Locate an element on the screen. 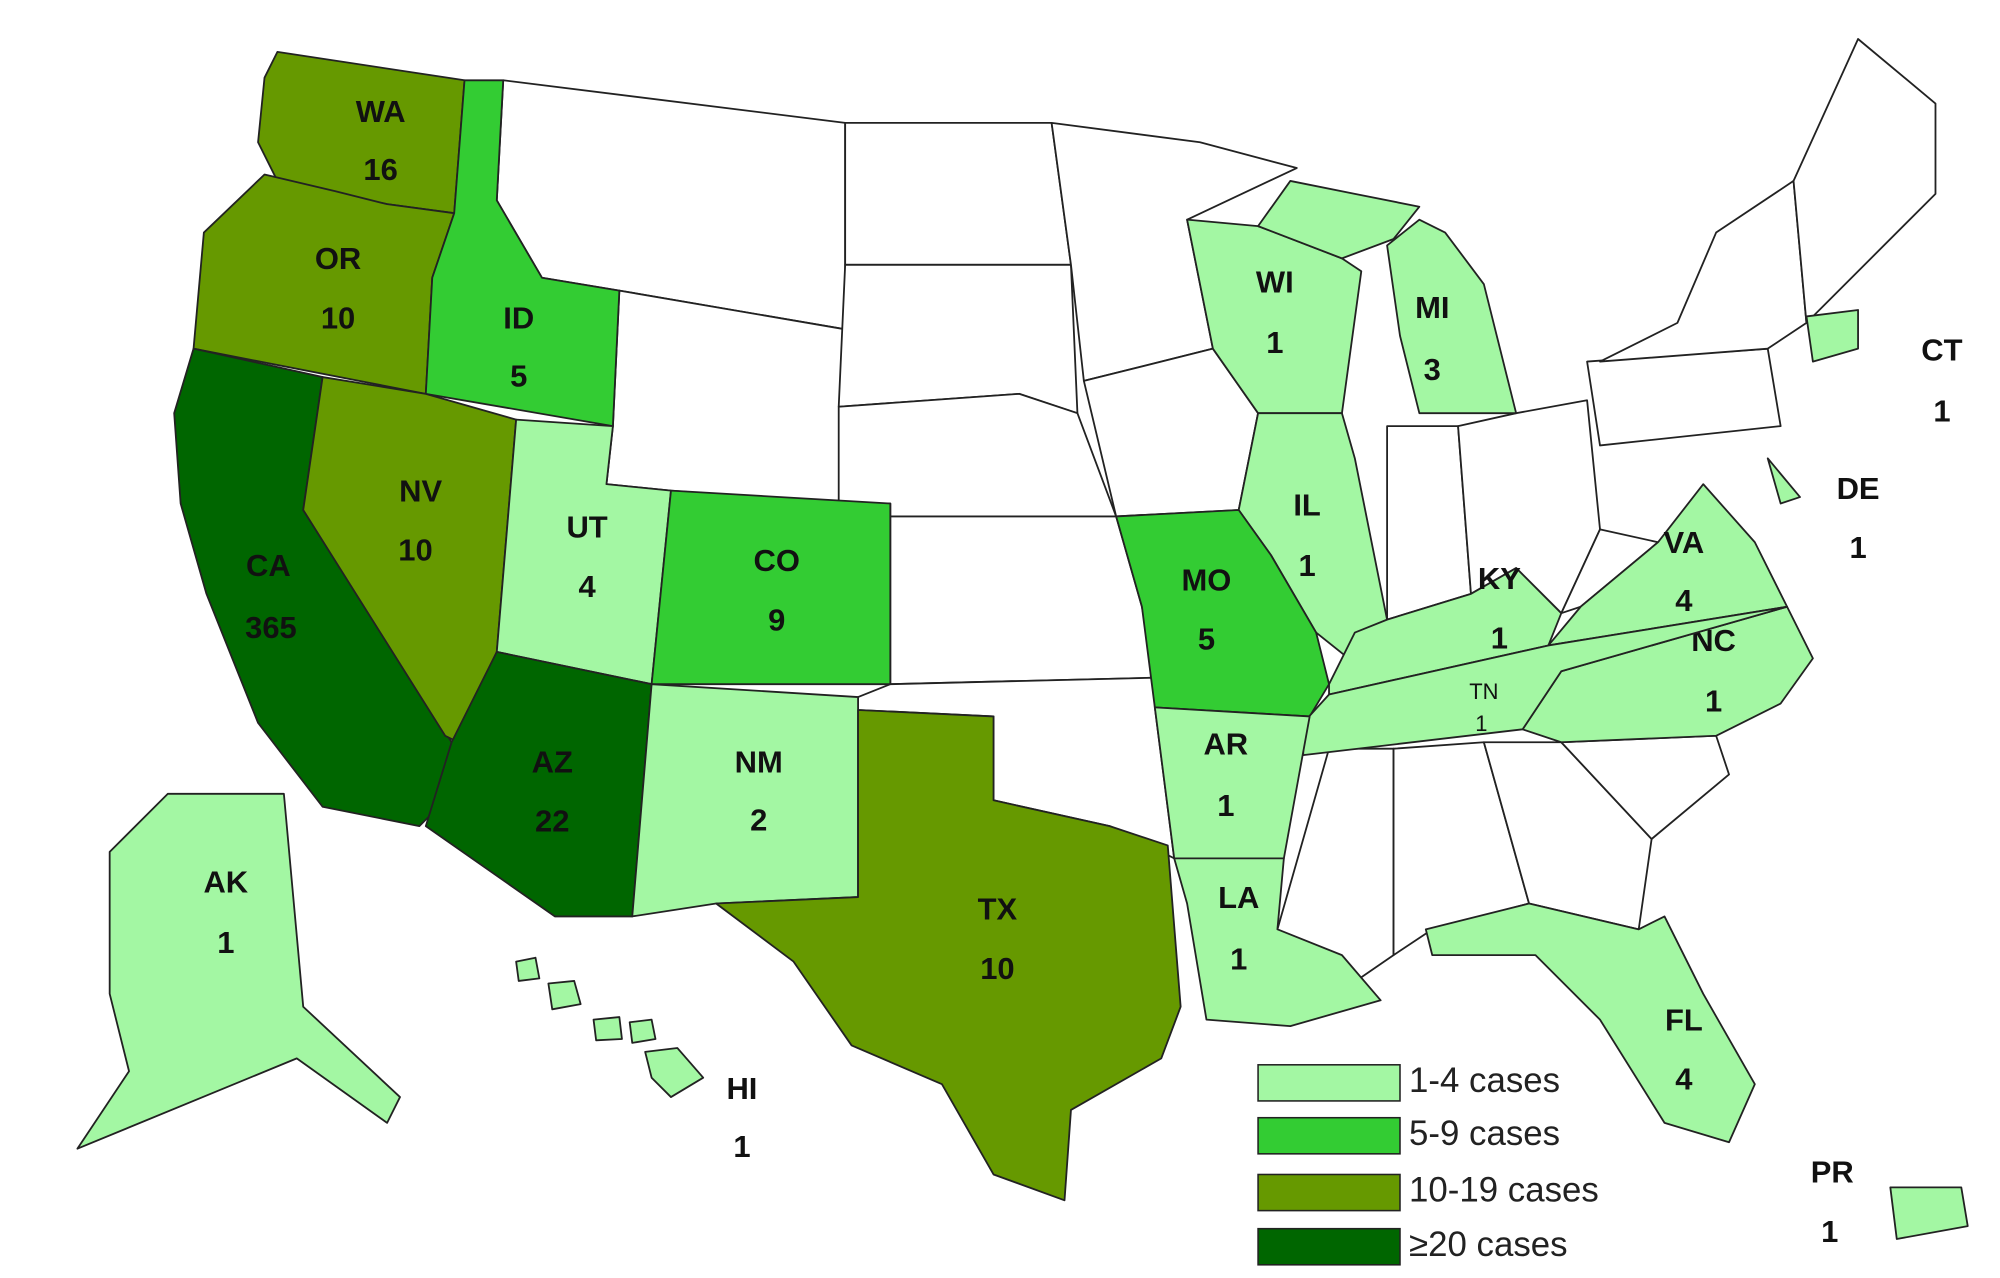 The height and width of the screenshot is (1278, 2000). state-abbr: IL is located at coordinates (1307, 505).